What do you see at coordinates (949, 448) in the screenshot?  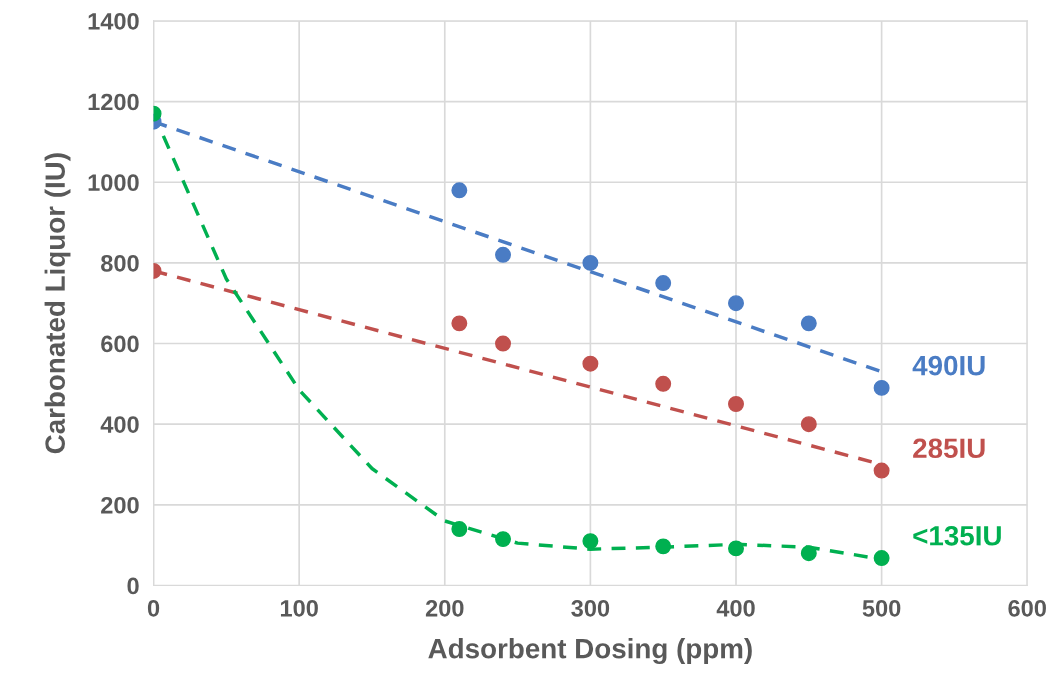 I see `series-label: 285IU` at bounding box center [949, 448].